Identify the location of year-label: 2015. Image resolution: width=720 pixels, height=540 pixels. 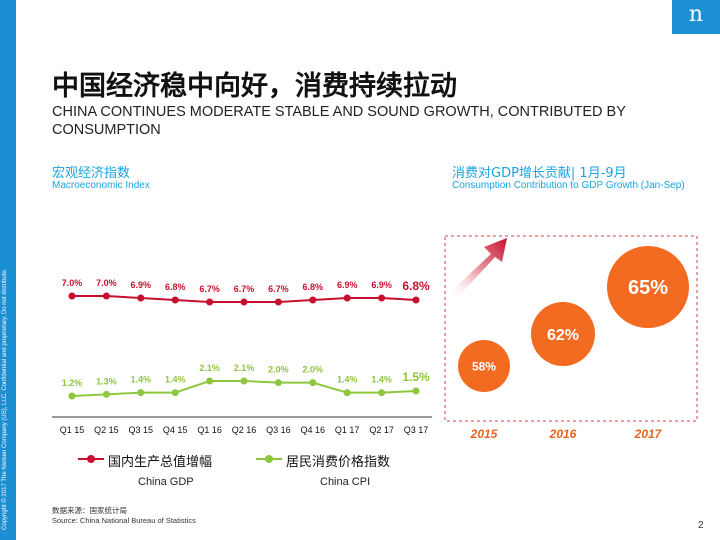
(484, 434).